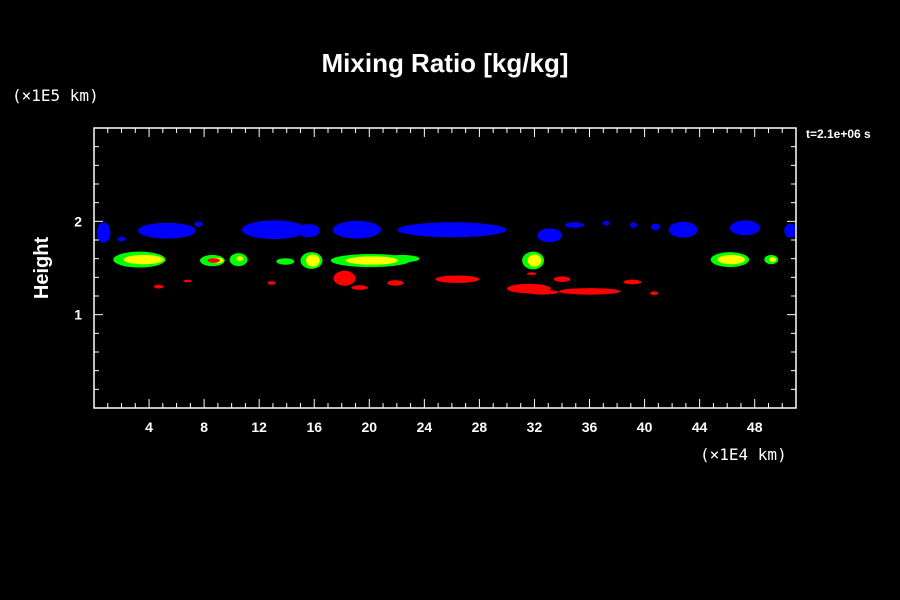 This screenshot has width=900, height=600. Describe the element at coordinates (743, 454) in the screenshot. I see `x-axis-unit: (×1E4 km)` at that location.